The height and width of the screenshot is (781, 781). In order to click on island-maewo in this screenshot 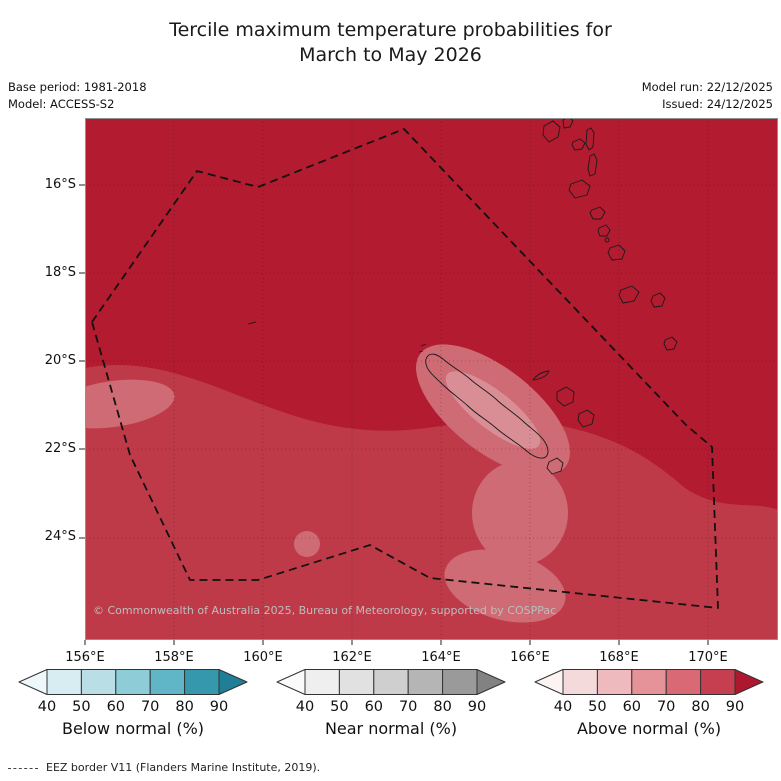, I will do `click(590, 139)`.